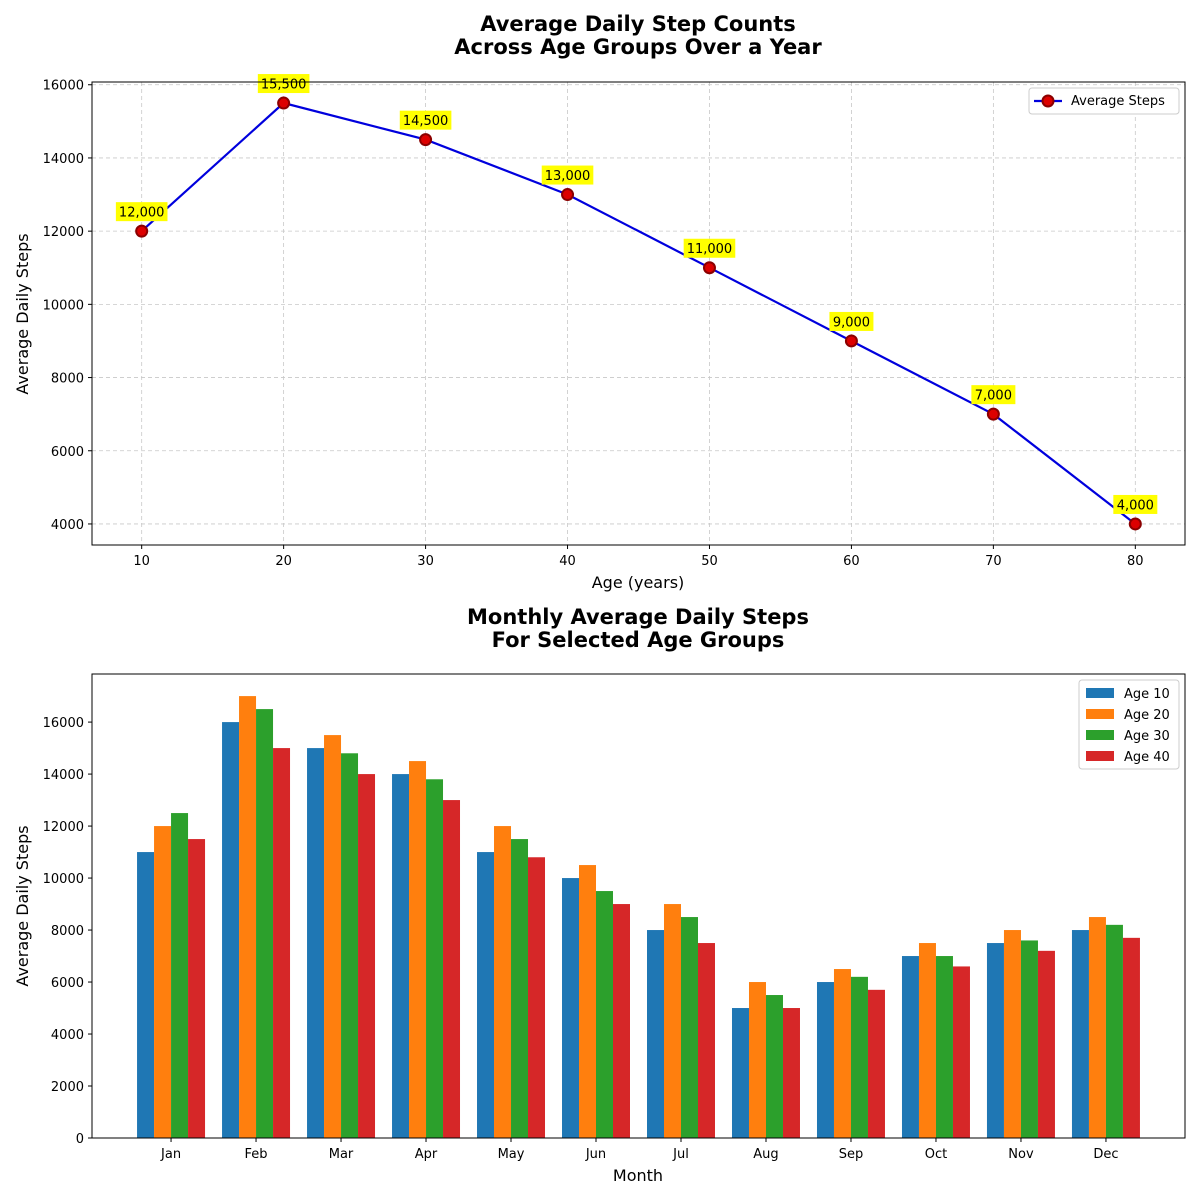  Describe the element at coordinates (1147, 757) in the screenshot. I see `legend-label: Age 40` at that location.